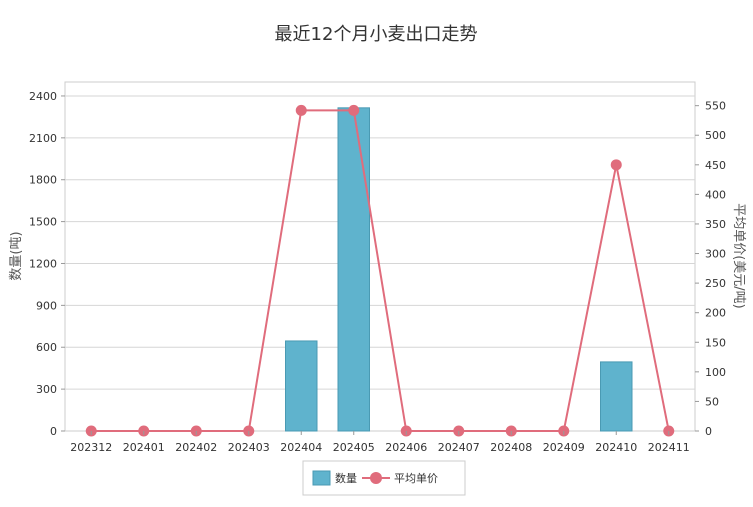 This screenshot has width=753, height=507. What do you see at coordinates (196, 447) in the screenshot?
I see `x-tick-label: 202402` at bounding box center [196, 447].